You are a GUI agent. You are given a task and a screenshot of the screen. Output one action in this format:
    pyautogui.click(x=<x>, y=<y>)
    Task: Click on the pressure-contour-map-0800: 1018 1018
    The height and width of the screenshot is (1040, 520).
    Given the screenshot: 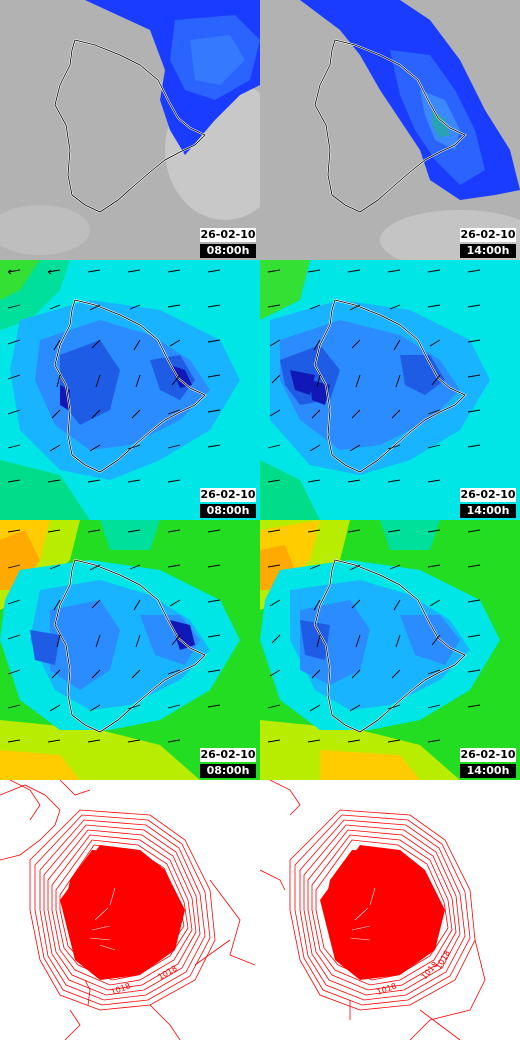 What is the action you would take?
    pyautogui.click(x=130, y=910)
    